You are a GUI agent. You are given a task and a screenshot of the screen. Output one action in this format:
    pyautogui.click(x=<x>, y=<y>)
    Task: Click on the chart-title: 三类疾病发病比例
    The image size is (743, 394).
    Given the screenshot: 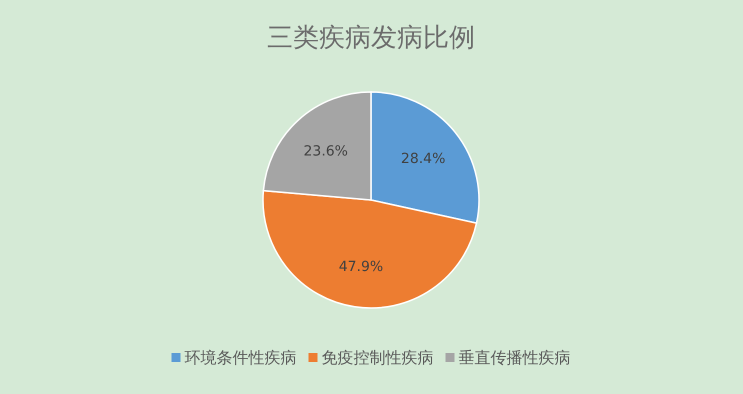 What is the action you would take?
    pyautogui.click(x=371, y=38)
    